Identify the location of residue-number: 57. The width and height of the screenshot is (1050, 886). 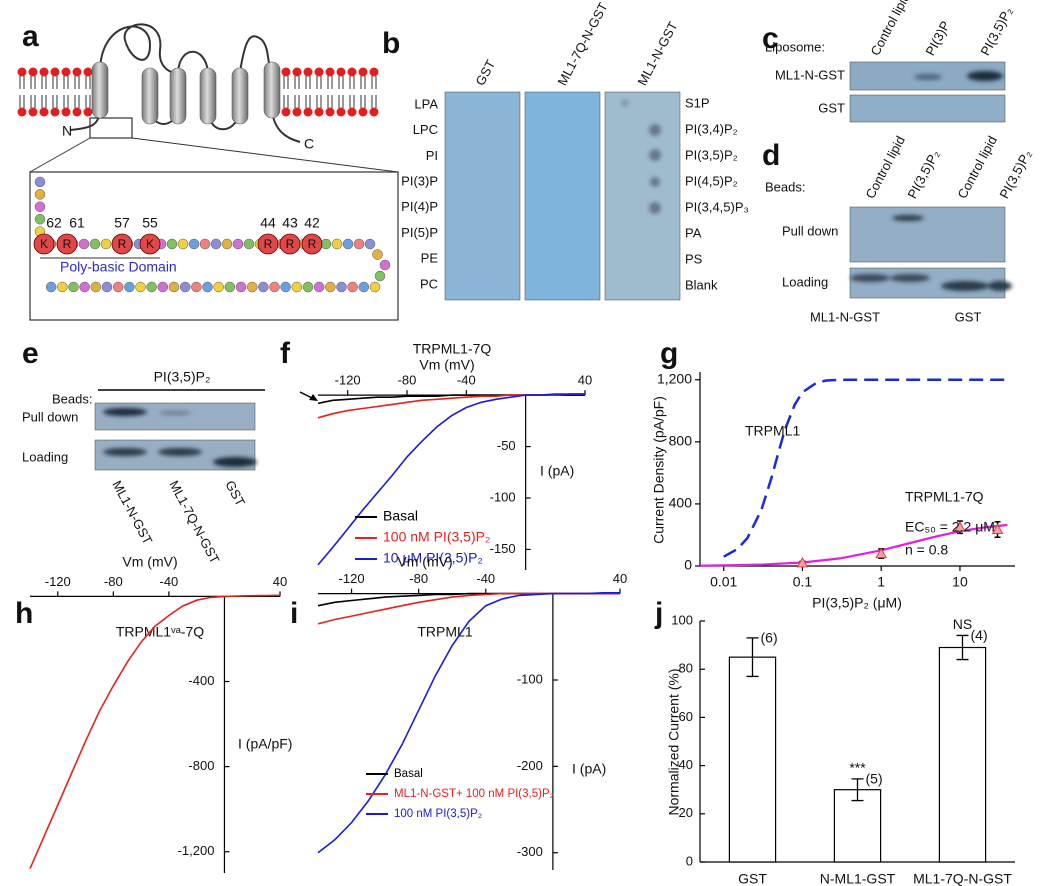
(122, 223).